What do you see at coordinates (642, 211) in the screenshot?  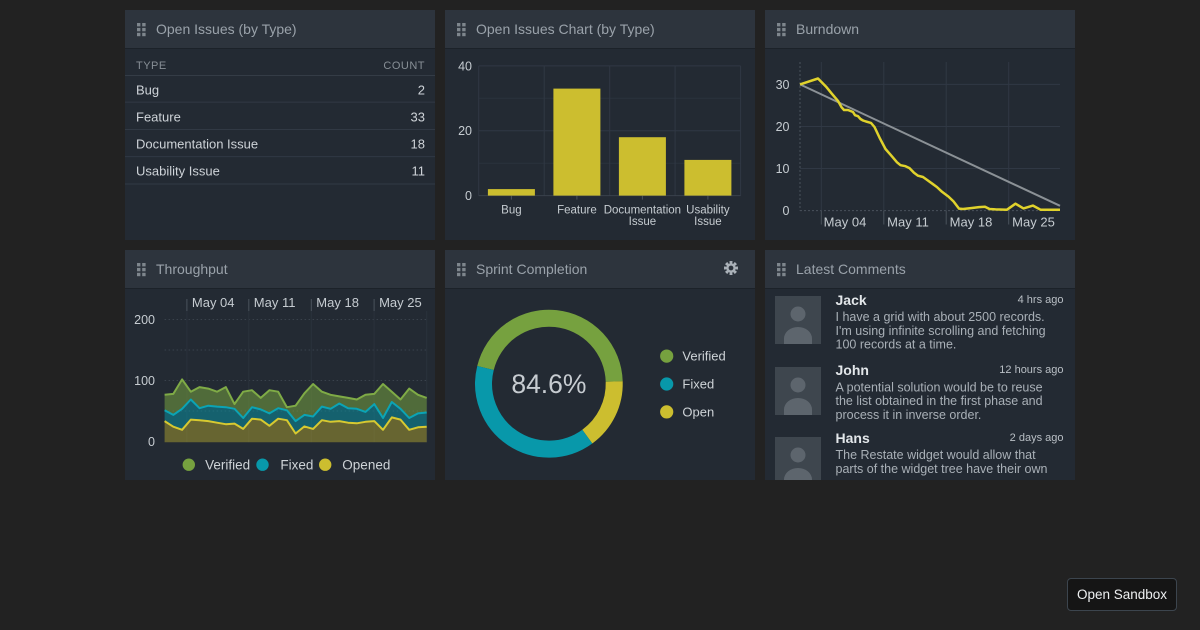 I see `svg-text: Documentation` at bounding box center [642, 211].